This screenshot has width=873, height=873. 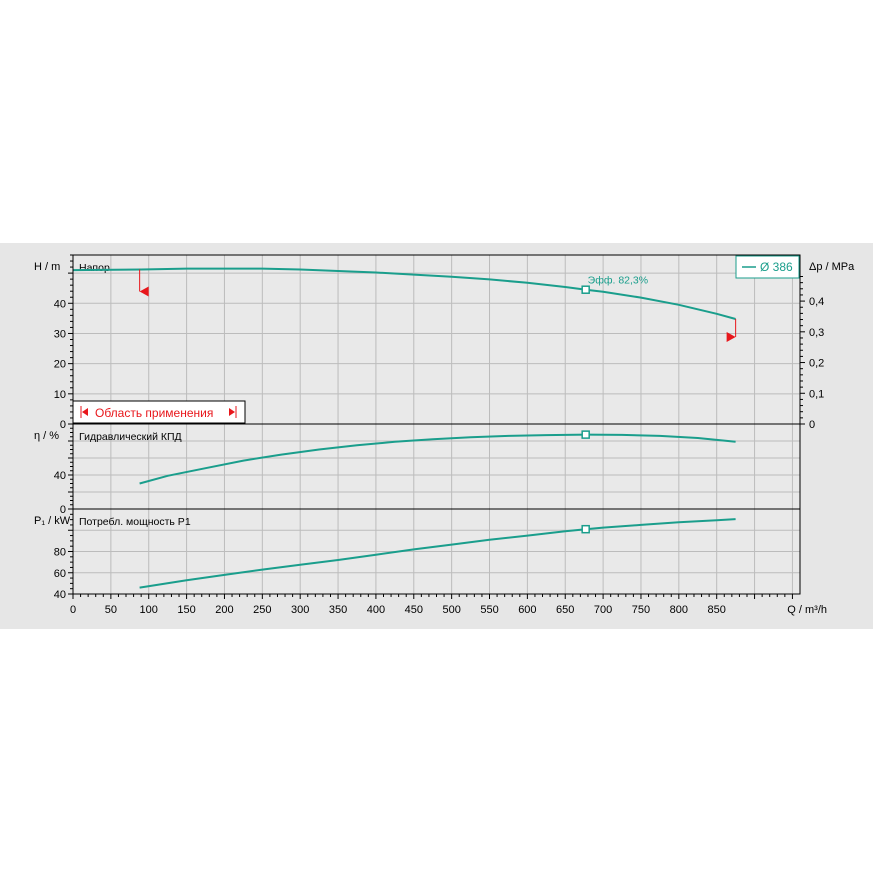 What do you see at coordinates (338, 610) in the screenshot?
I see `x-tick-label: 350` at bounding box center [338, 610].